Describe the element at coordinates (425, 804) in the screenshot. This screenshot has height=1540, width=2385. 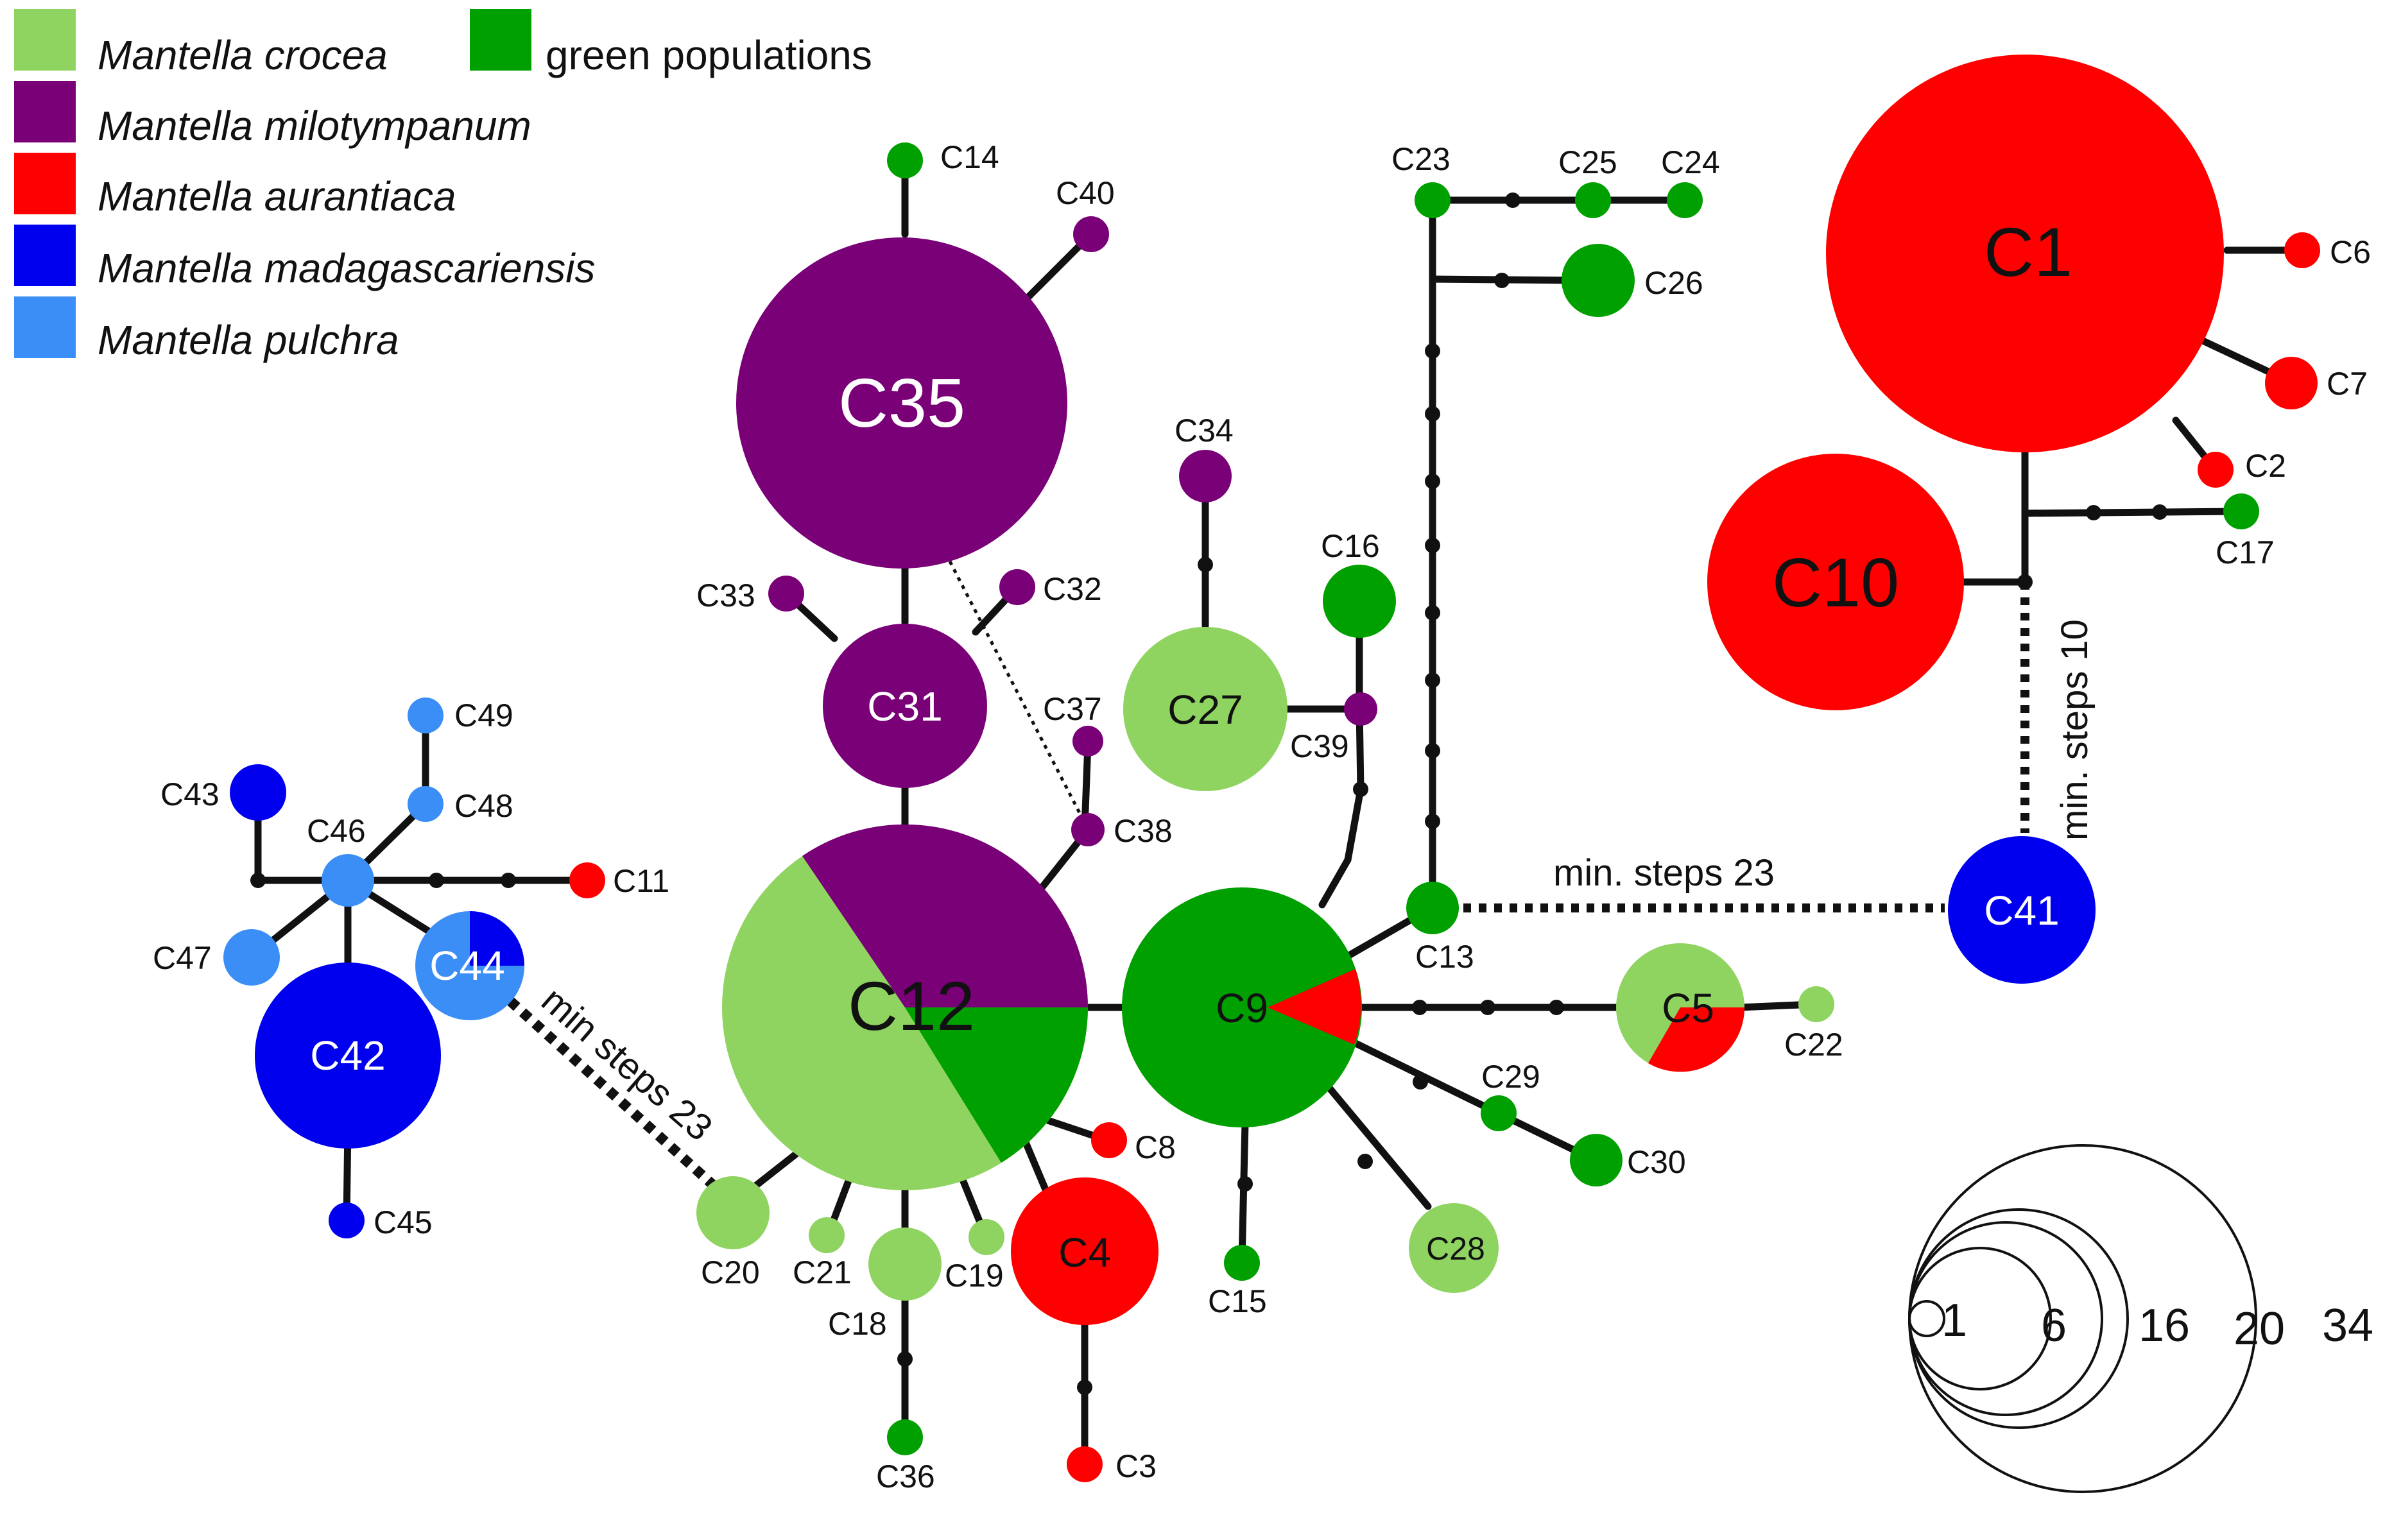
I see `haplotype-node-c48` at that location.